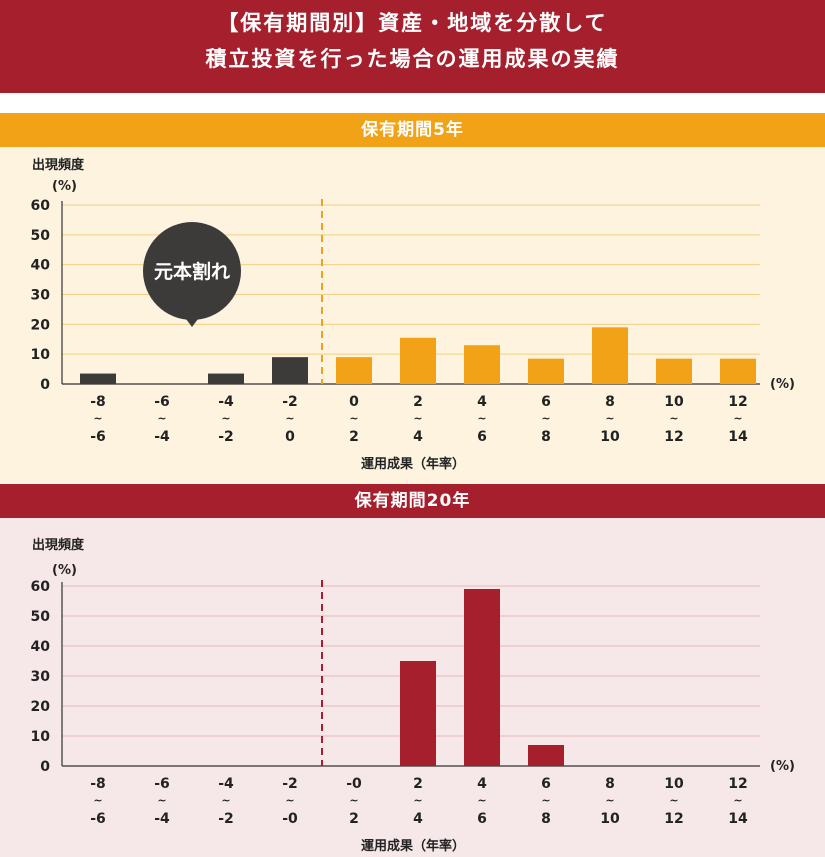 This screenshot has height=857, width=825. What do you see at coordinates (98, 402) in the screenshot?
I see `chart5-xtick-from: -8` at bounding box center [98, 402].